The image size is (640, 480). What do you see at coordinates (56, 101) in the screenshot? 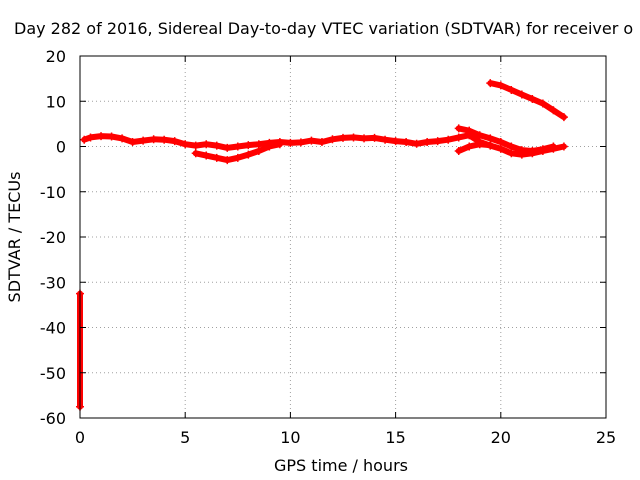
I see `y-tick-label: 10` at bounding box center [56, 101].